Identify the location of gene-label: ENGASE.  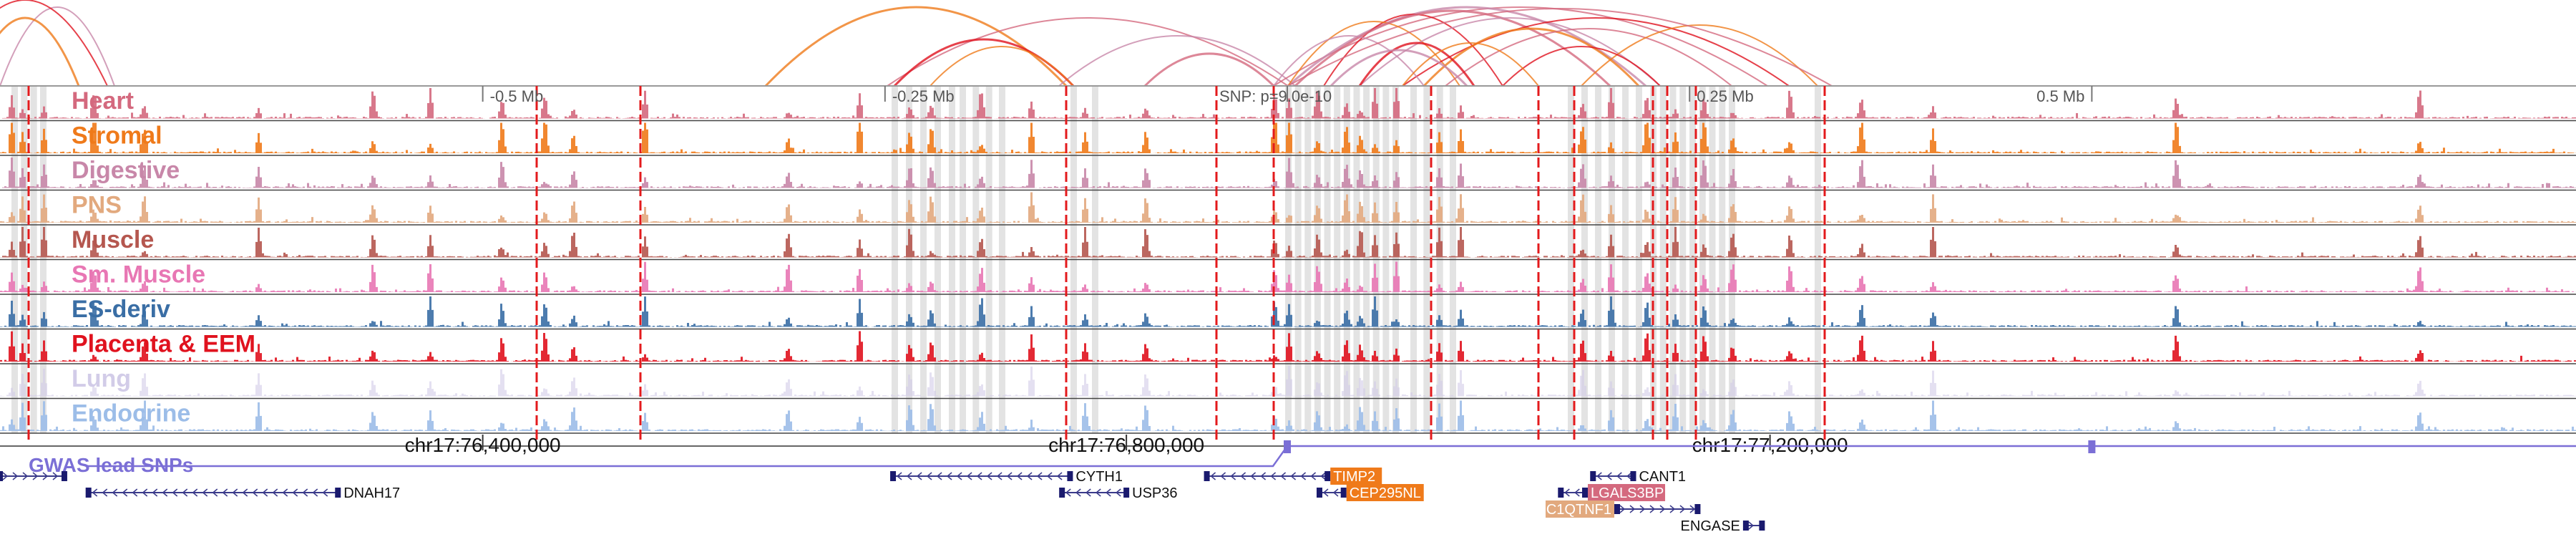
(1710, 526).